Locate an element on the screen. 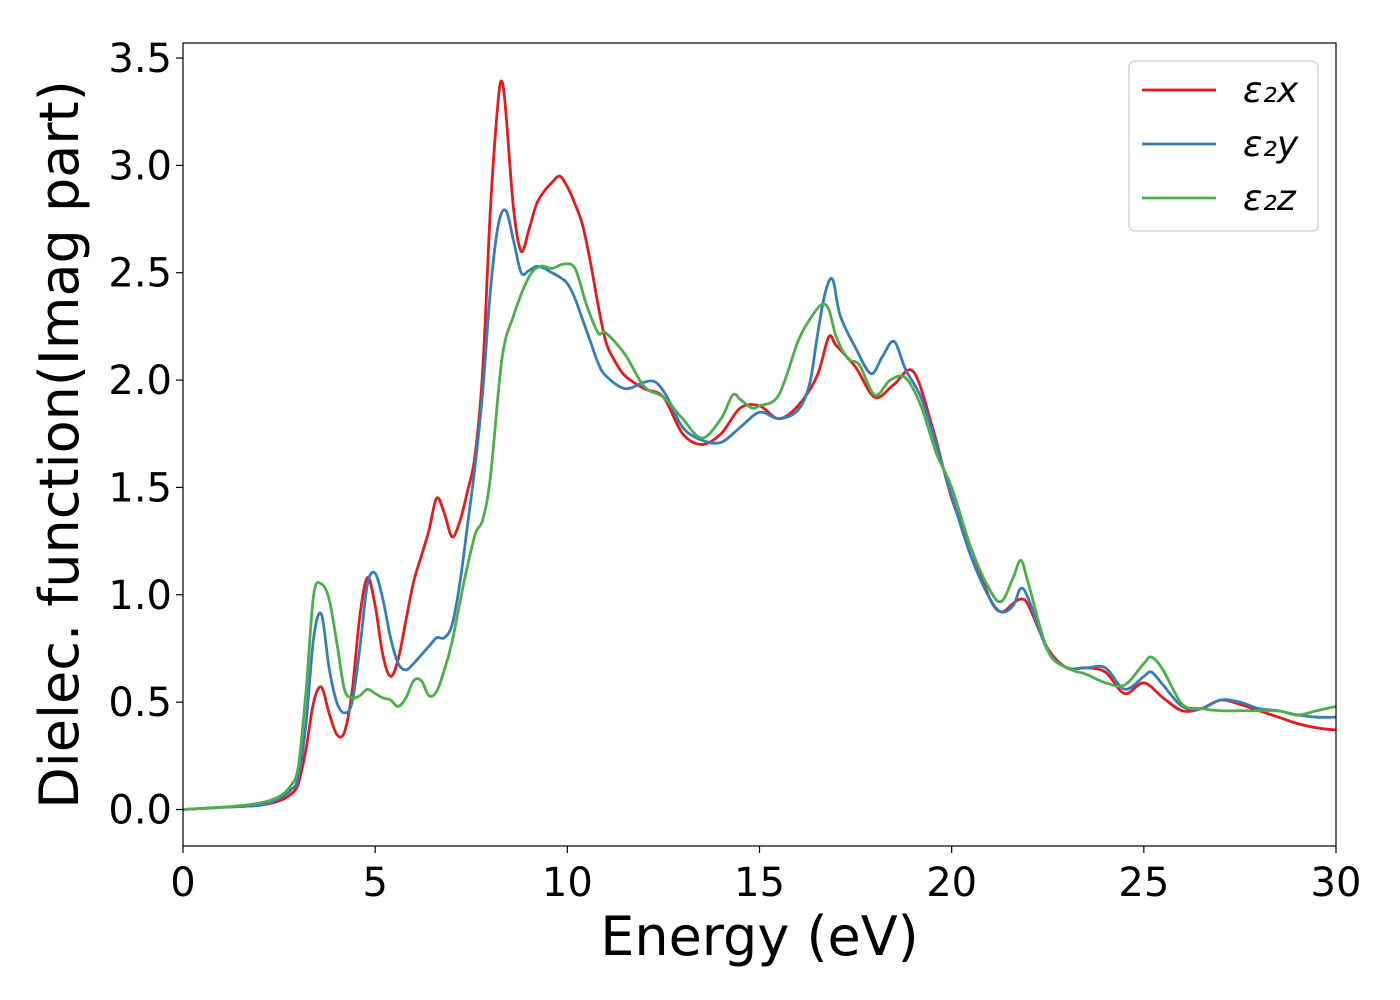 Image resolution: width=1400 pixels, height=1000 pixels. legend-label: ε₂x is located at coordinates (1271, 90).